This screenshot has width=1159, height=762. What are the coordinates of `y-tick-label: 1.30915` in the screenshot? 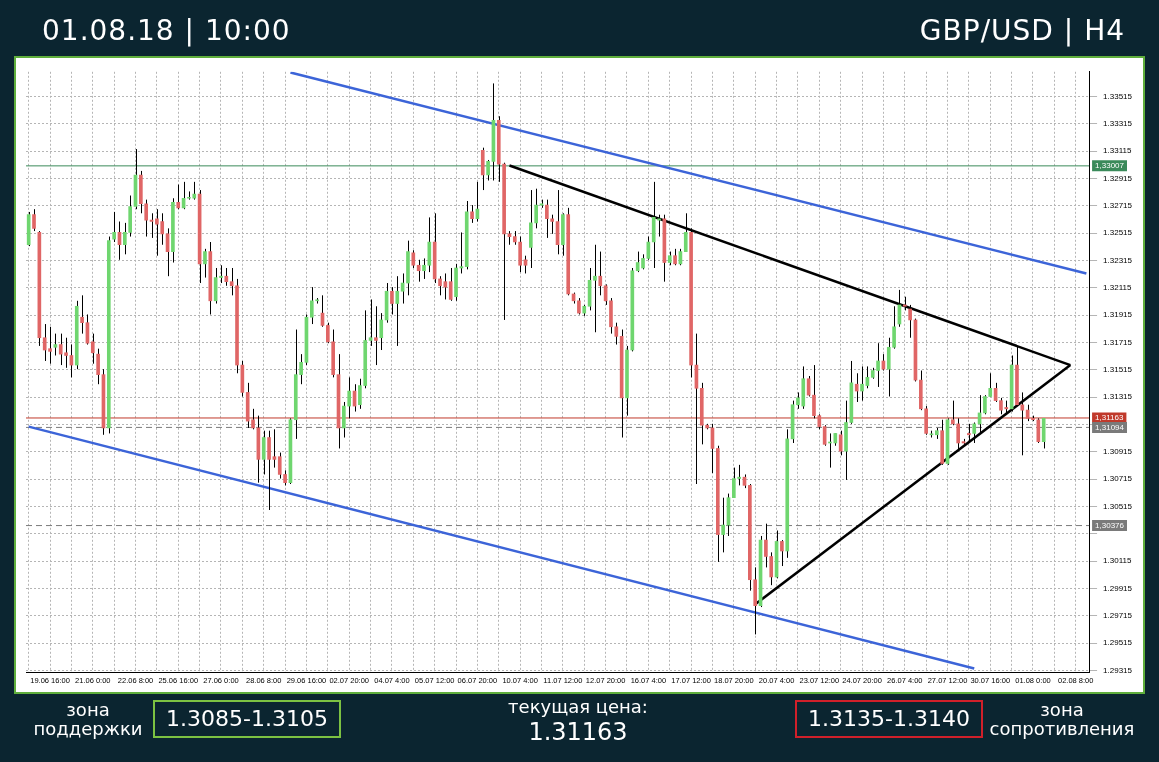 It's located at (1118, 452).